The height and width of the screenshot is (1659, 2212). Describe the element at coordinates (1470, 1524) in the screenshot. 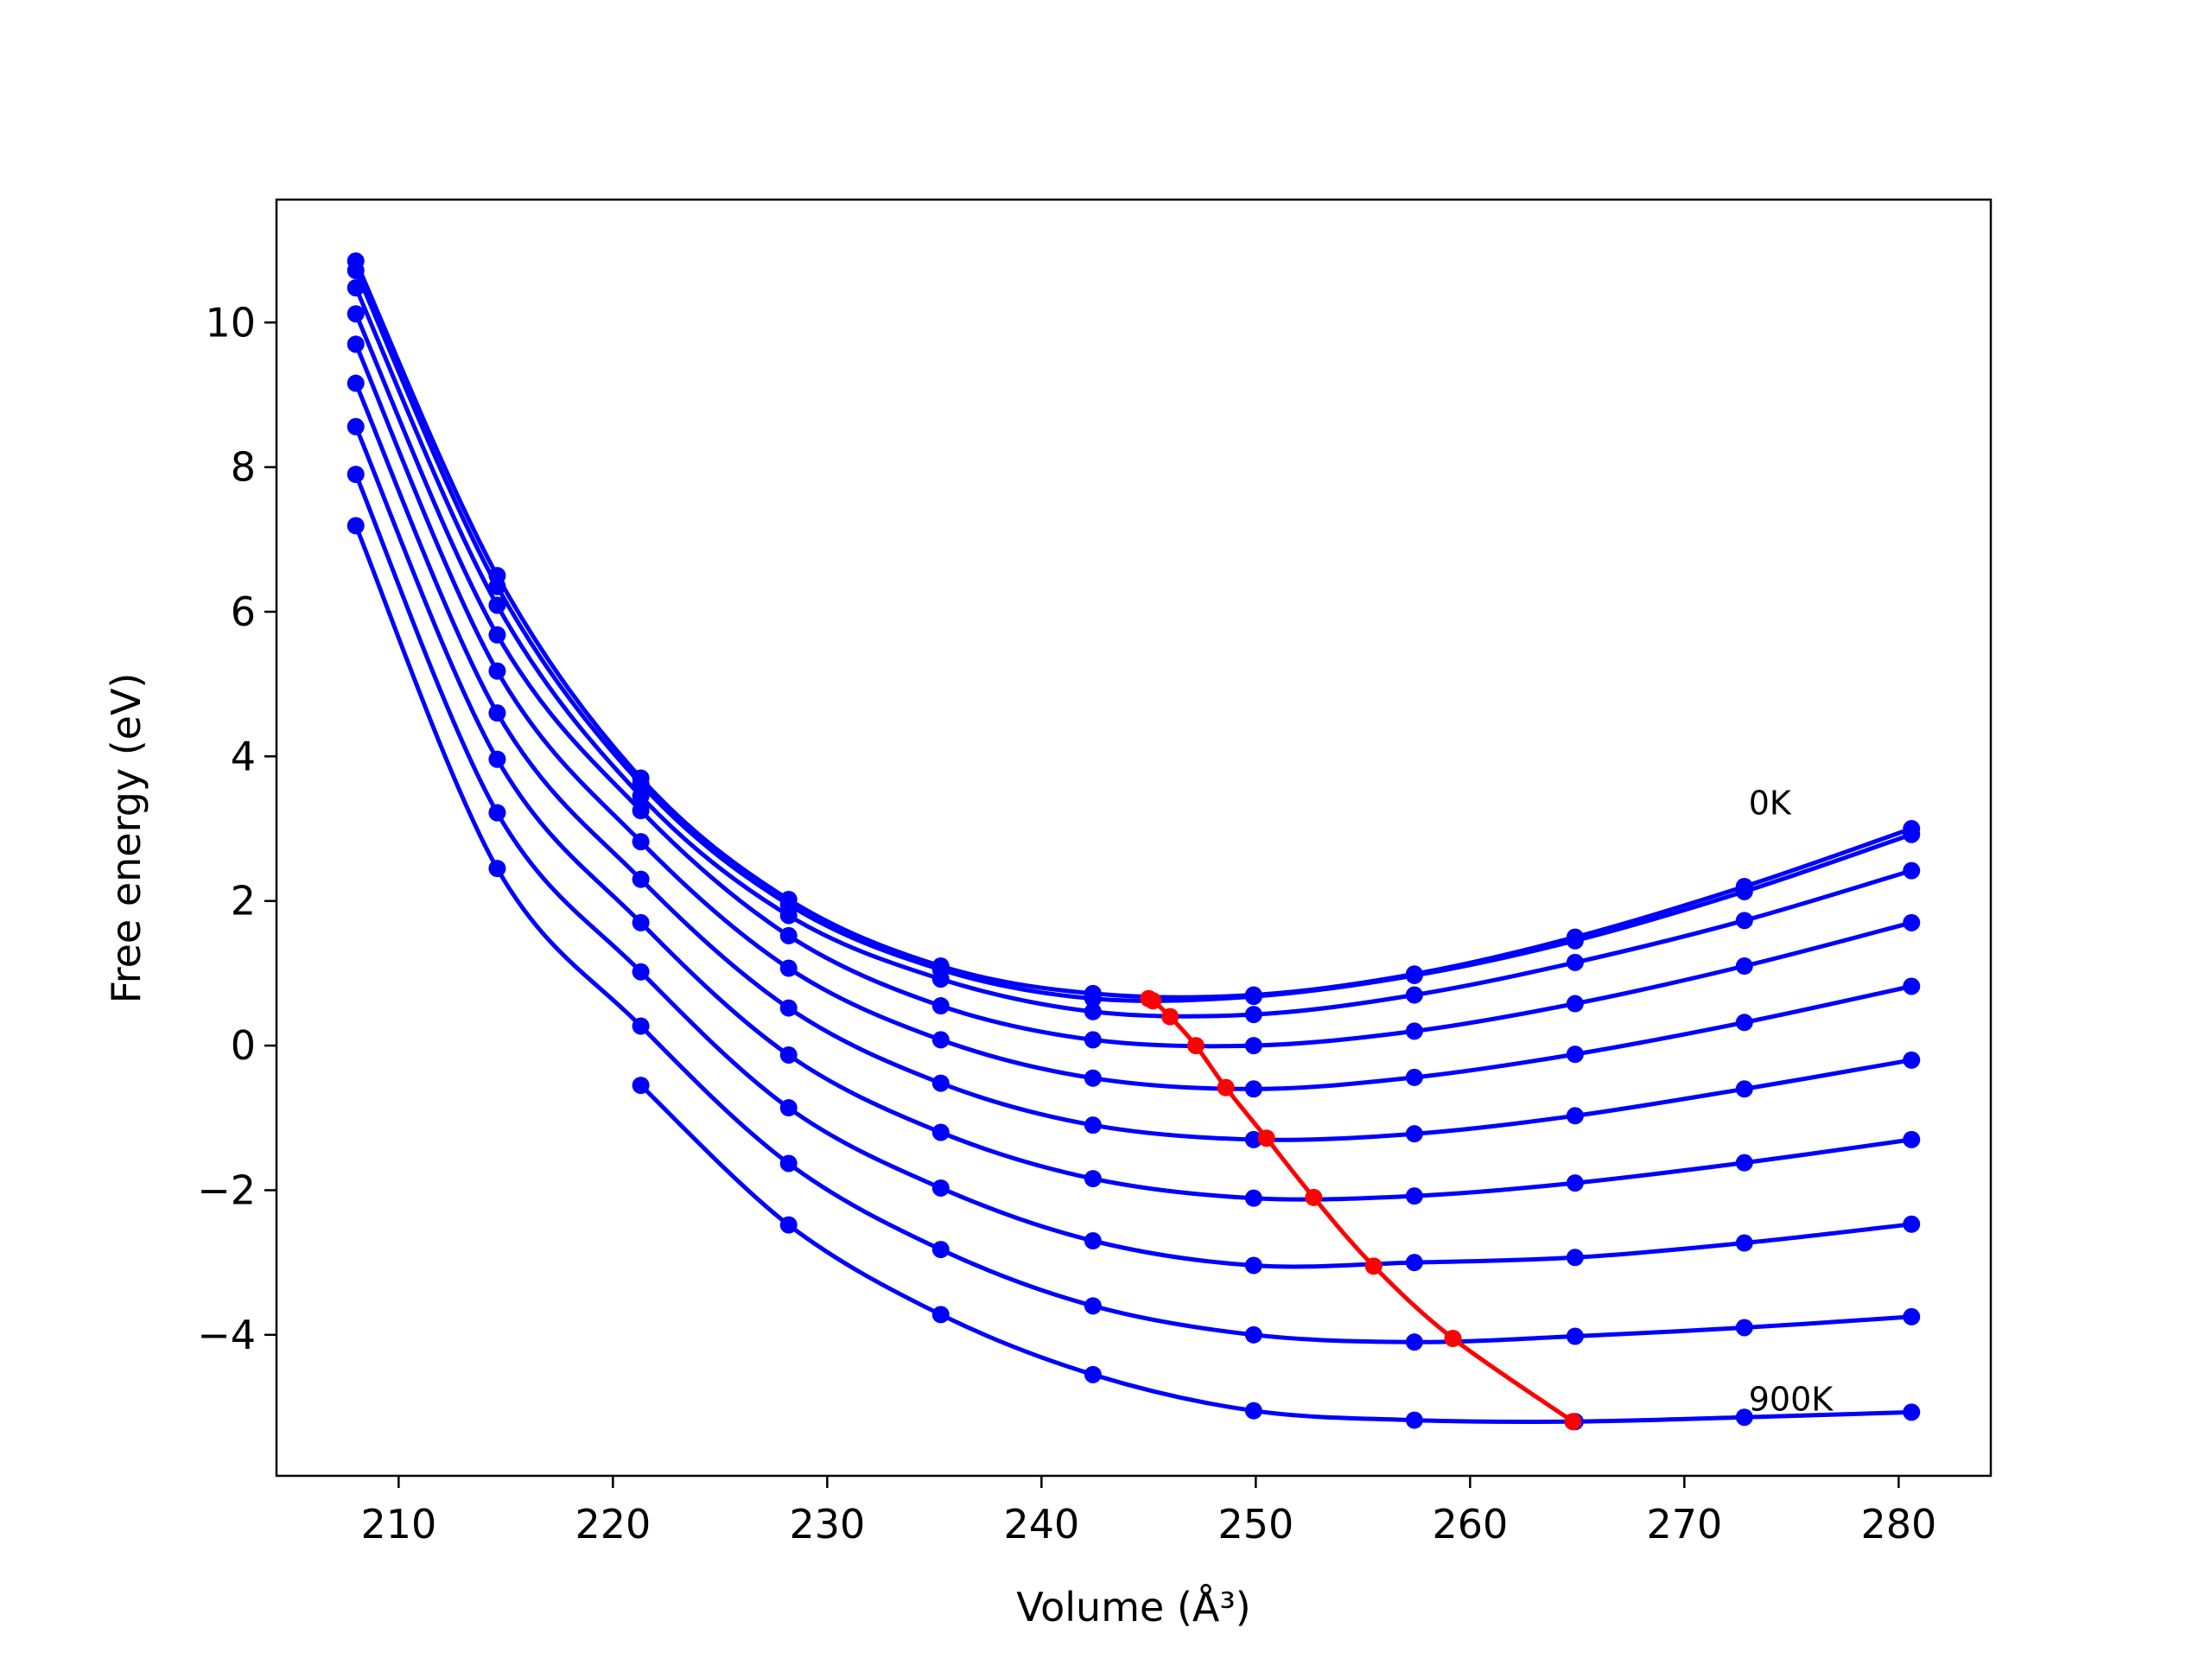

I see `x-tick-label: 260` at that location.